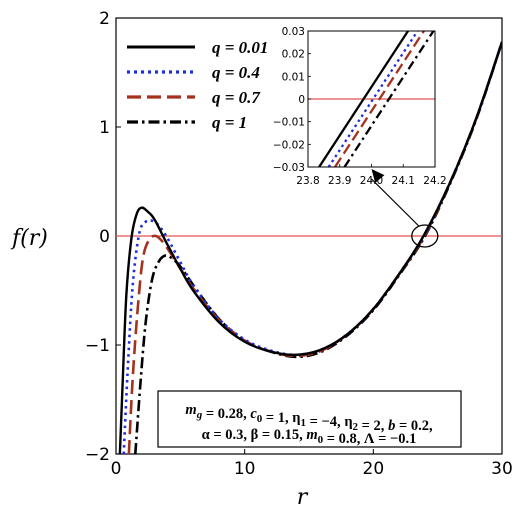 This screenshot has height=523, width=523. Describe the element at coordinates (301, 100) in the screenshot. I see `inset-y-tick-label: 0` at that location.